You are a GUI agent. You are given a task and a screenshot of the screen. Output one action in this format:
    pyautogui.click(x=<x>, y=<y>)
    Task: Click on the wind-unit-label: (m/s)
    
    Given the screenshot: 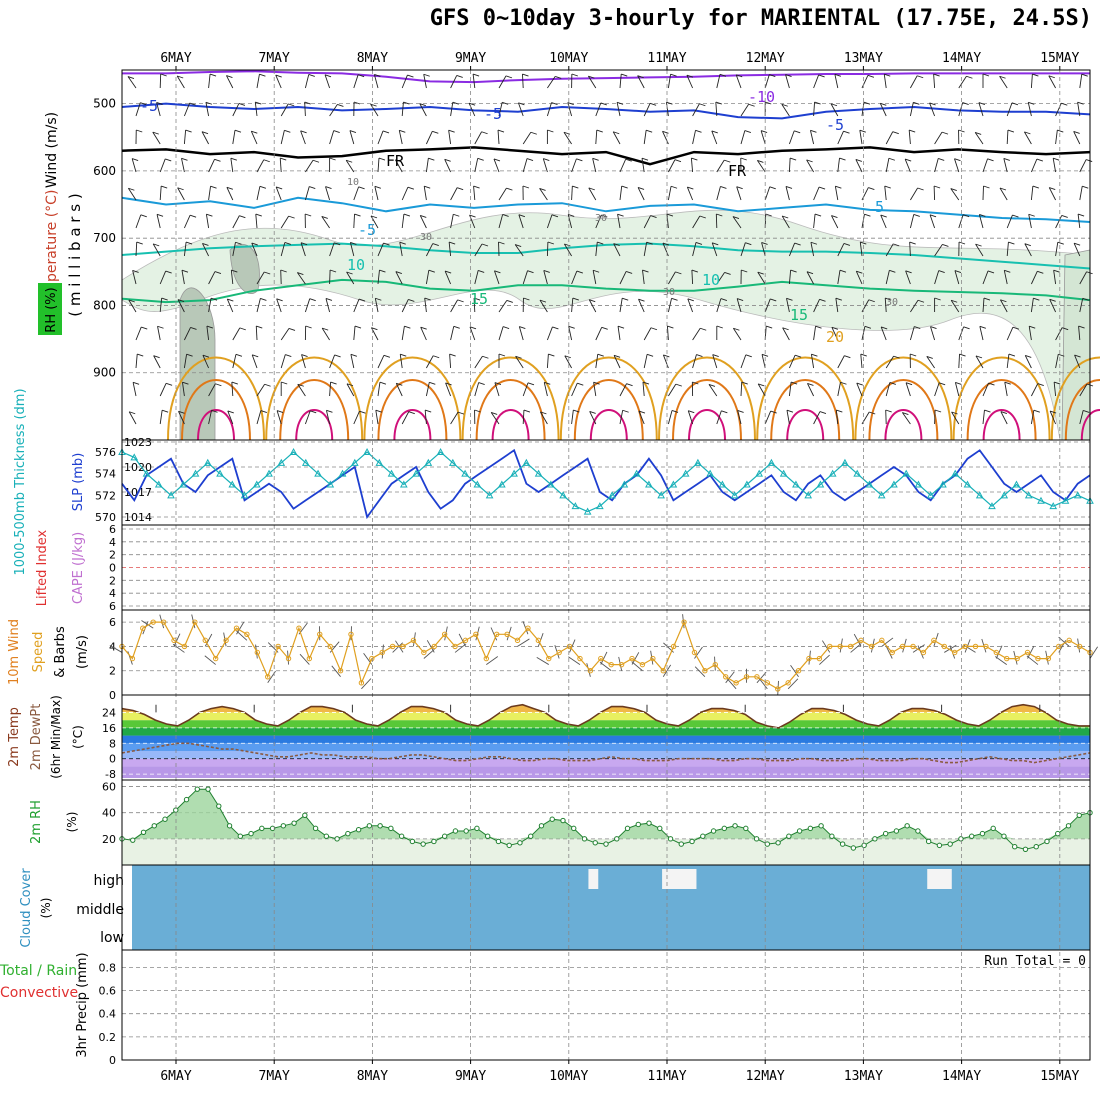 What is the action you would take?
    pyautogui.click(x=82, y=652)
    